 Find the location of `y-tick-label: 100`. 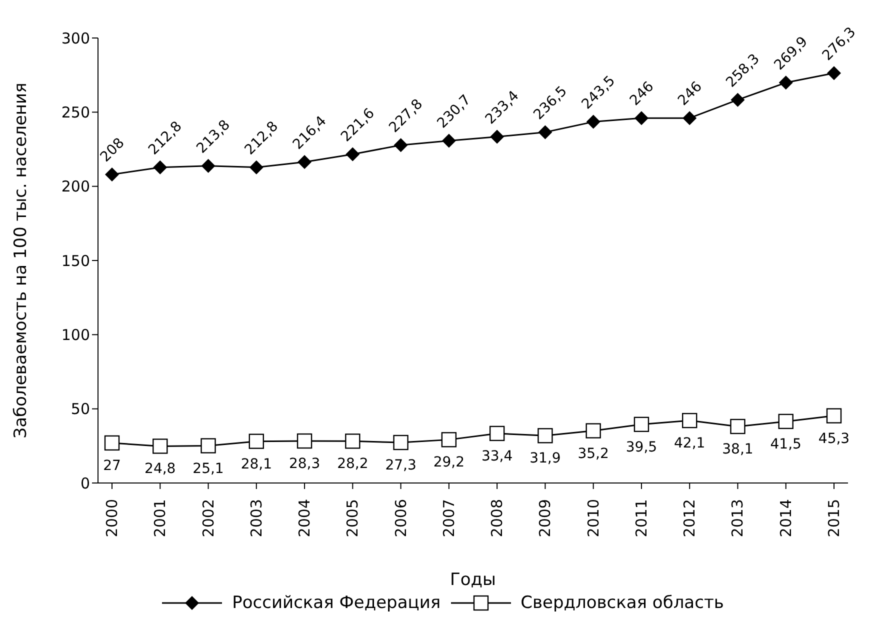

y-tick-label: 100 is located at coordinates (75, 335).